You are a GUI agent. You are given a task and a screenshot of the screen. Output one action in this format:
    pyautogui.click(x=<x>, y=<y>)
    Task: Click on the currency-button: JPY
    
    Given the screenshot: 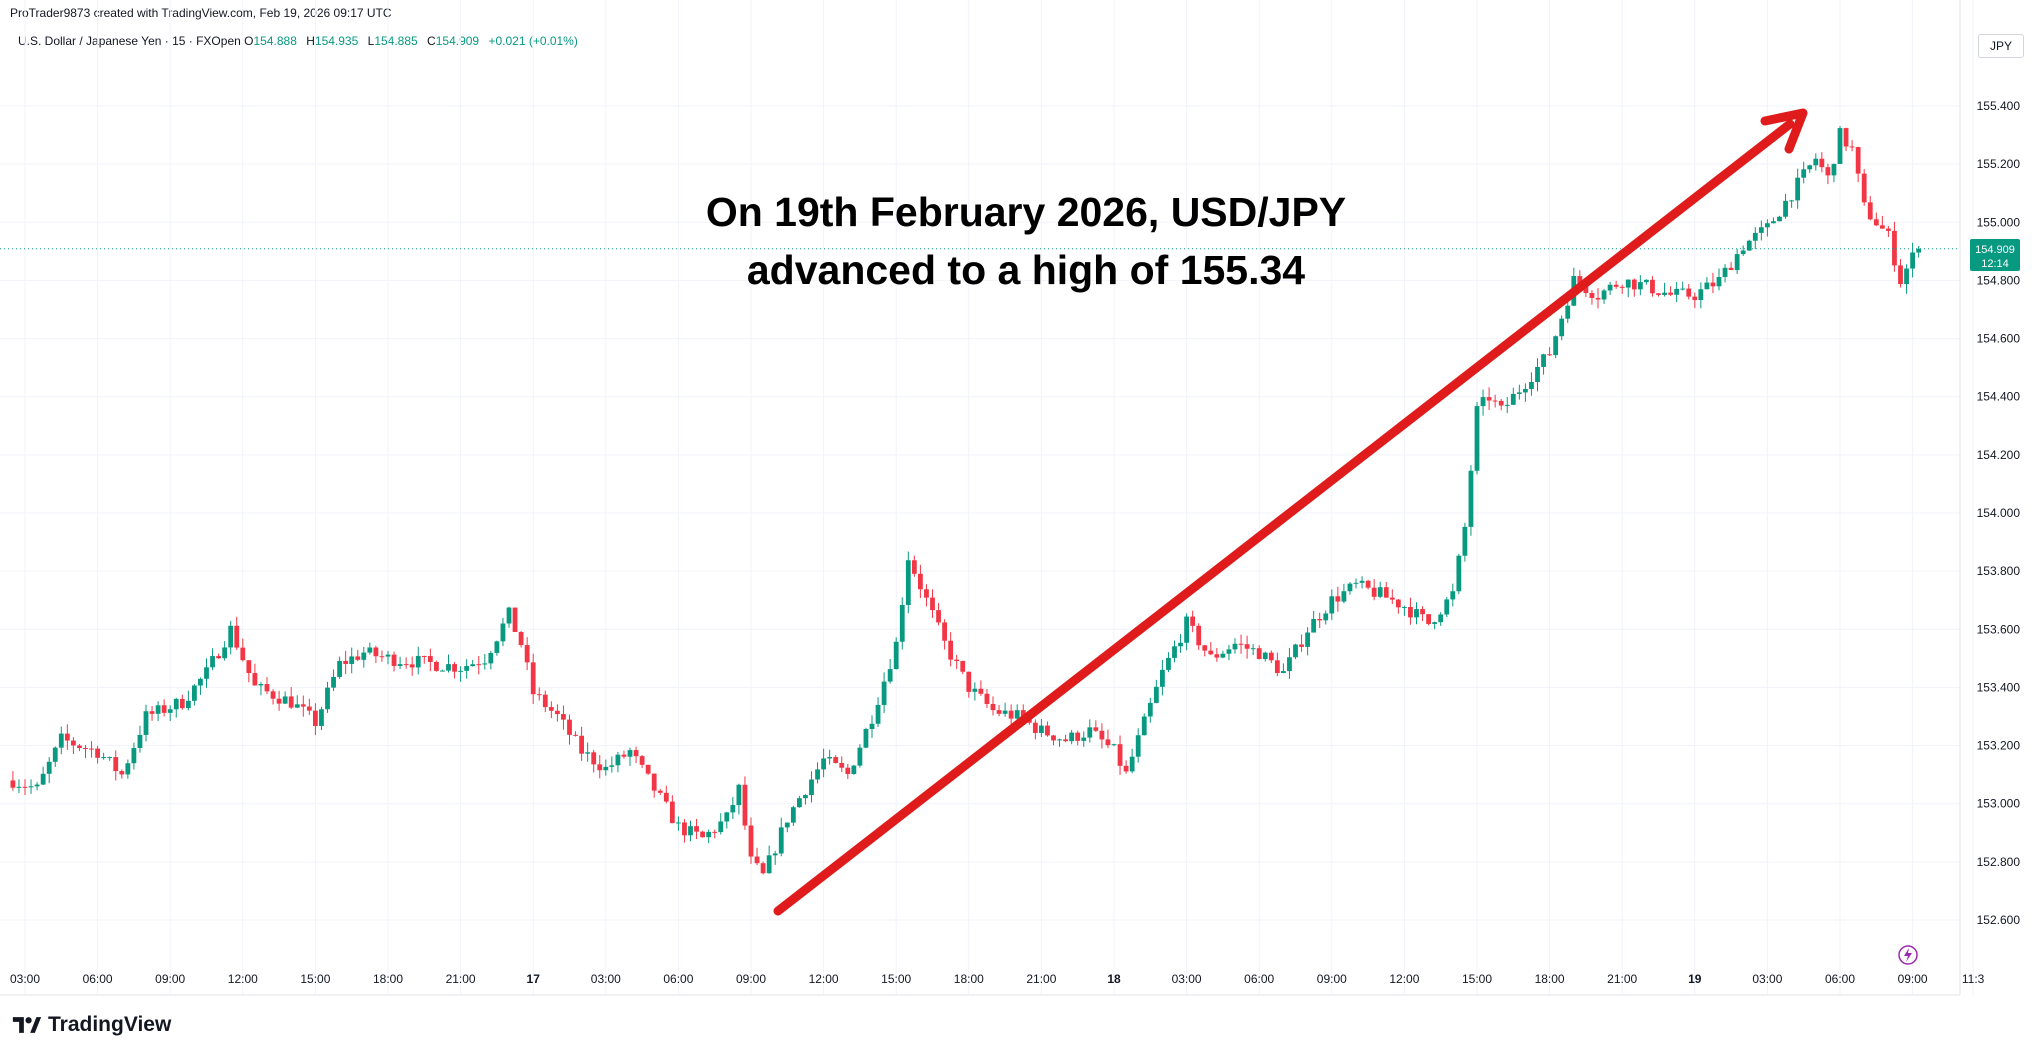 What is the action you would take?
    pyautogui.click(x=2001, y=46)
    